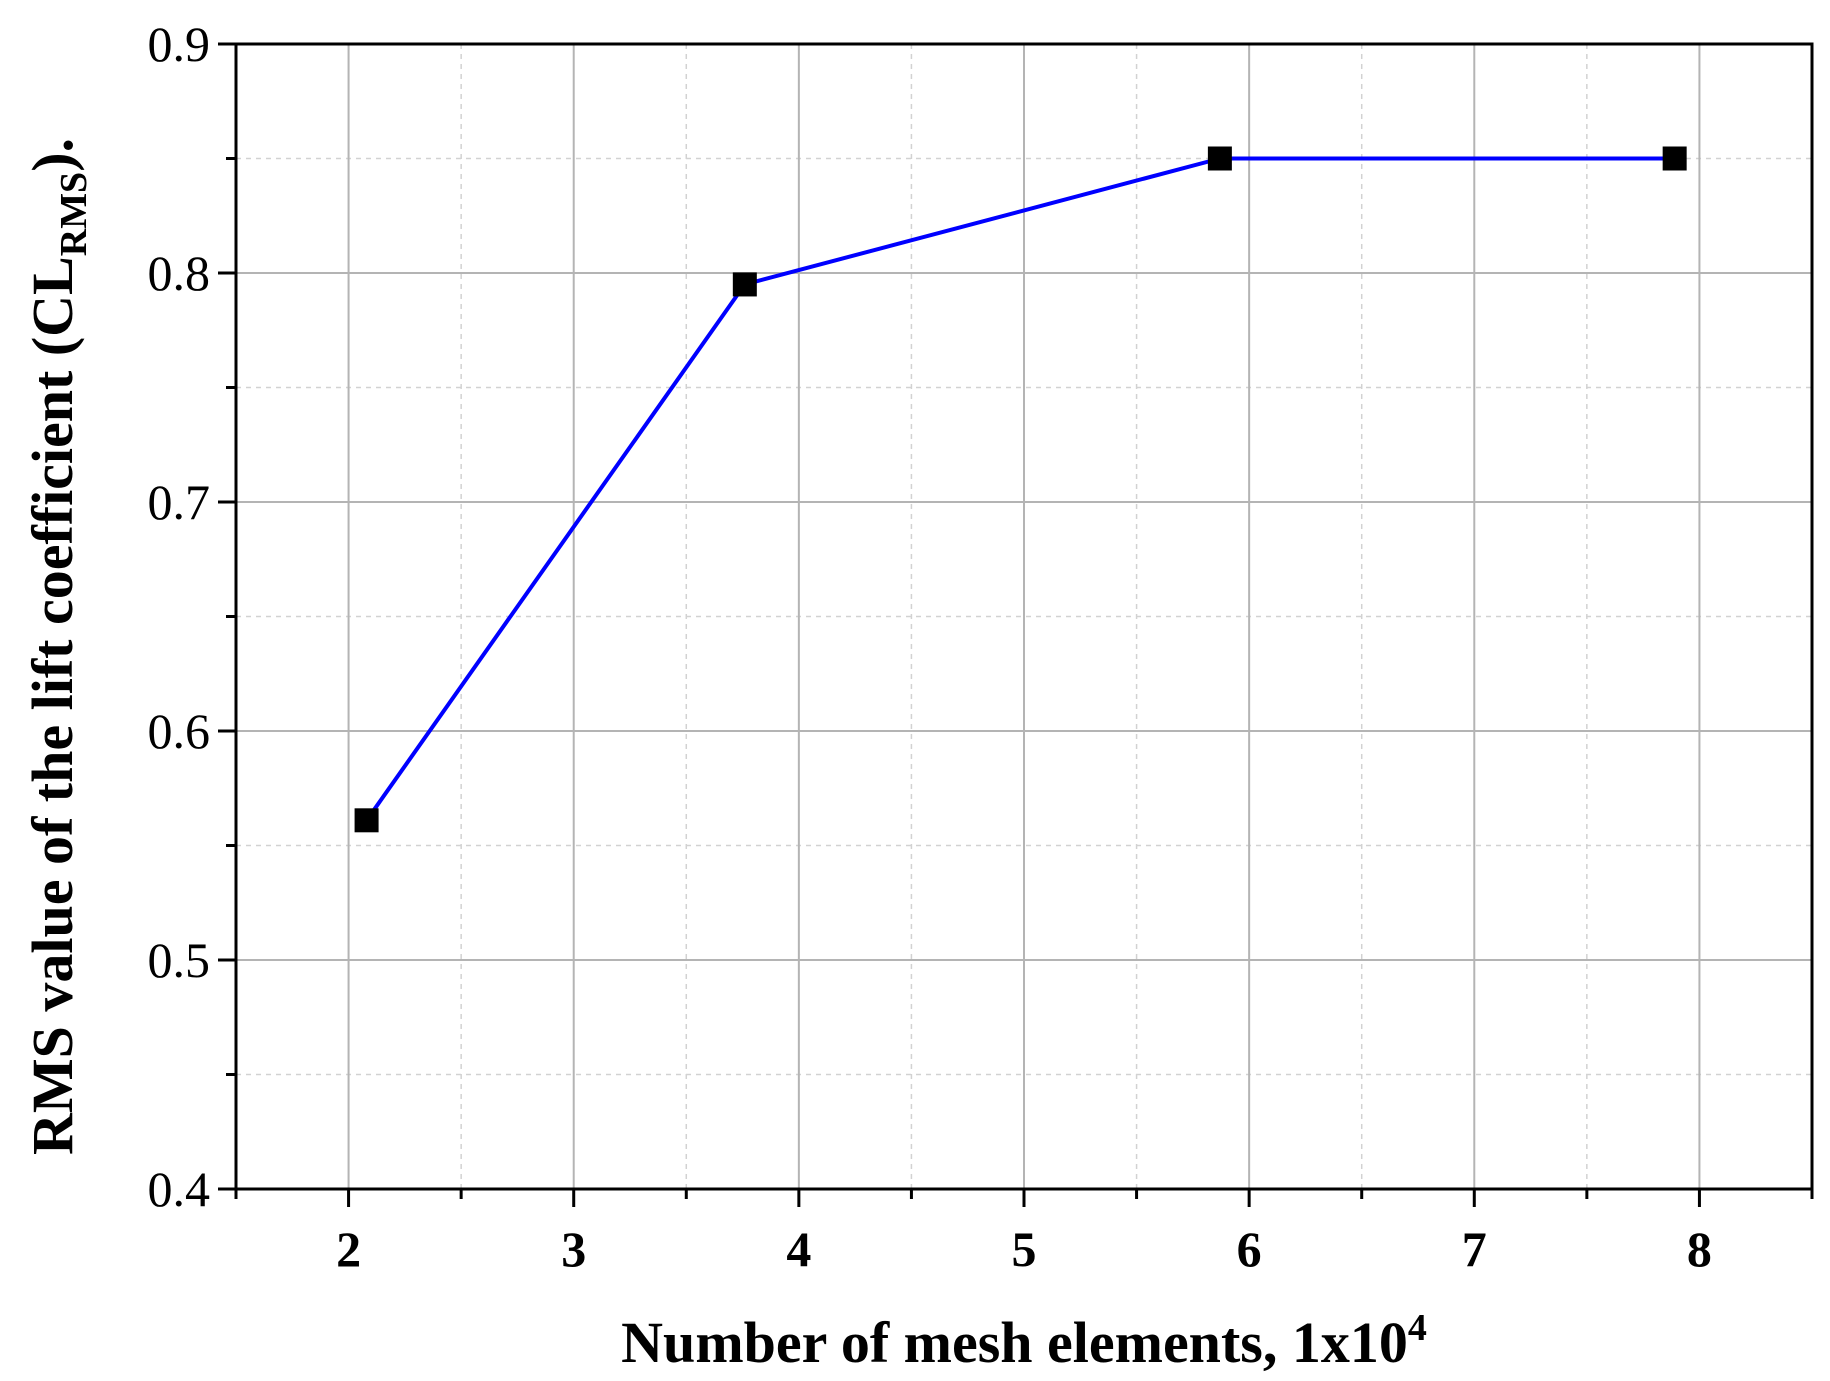  I want to click on x-axis-title-superscript: 4, so click(1417, 1328).